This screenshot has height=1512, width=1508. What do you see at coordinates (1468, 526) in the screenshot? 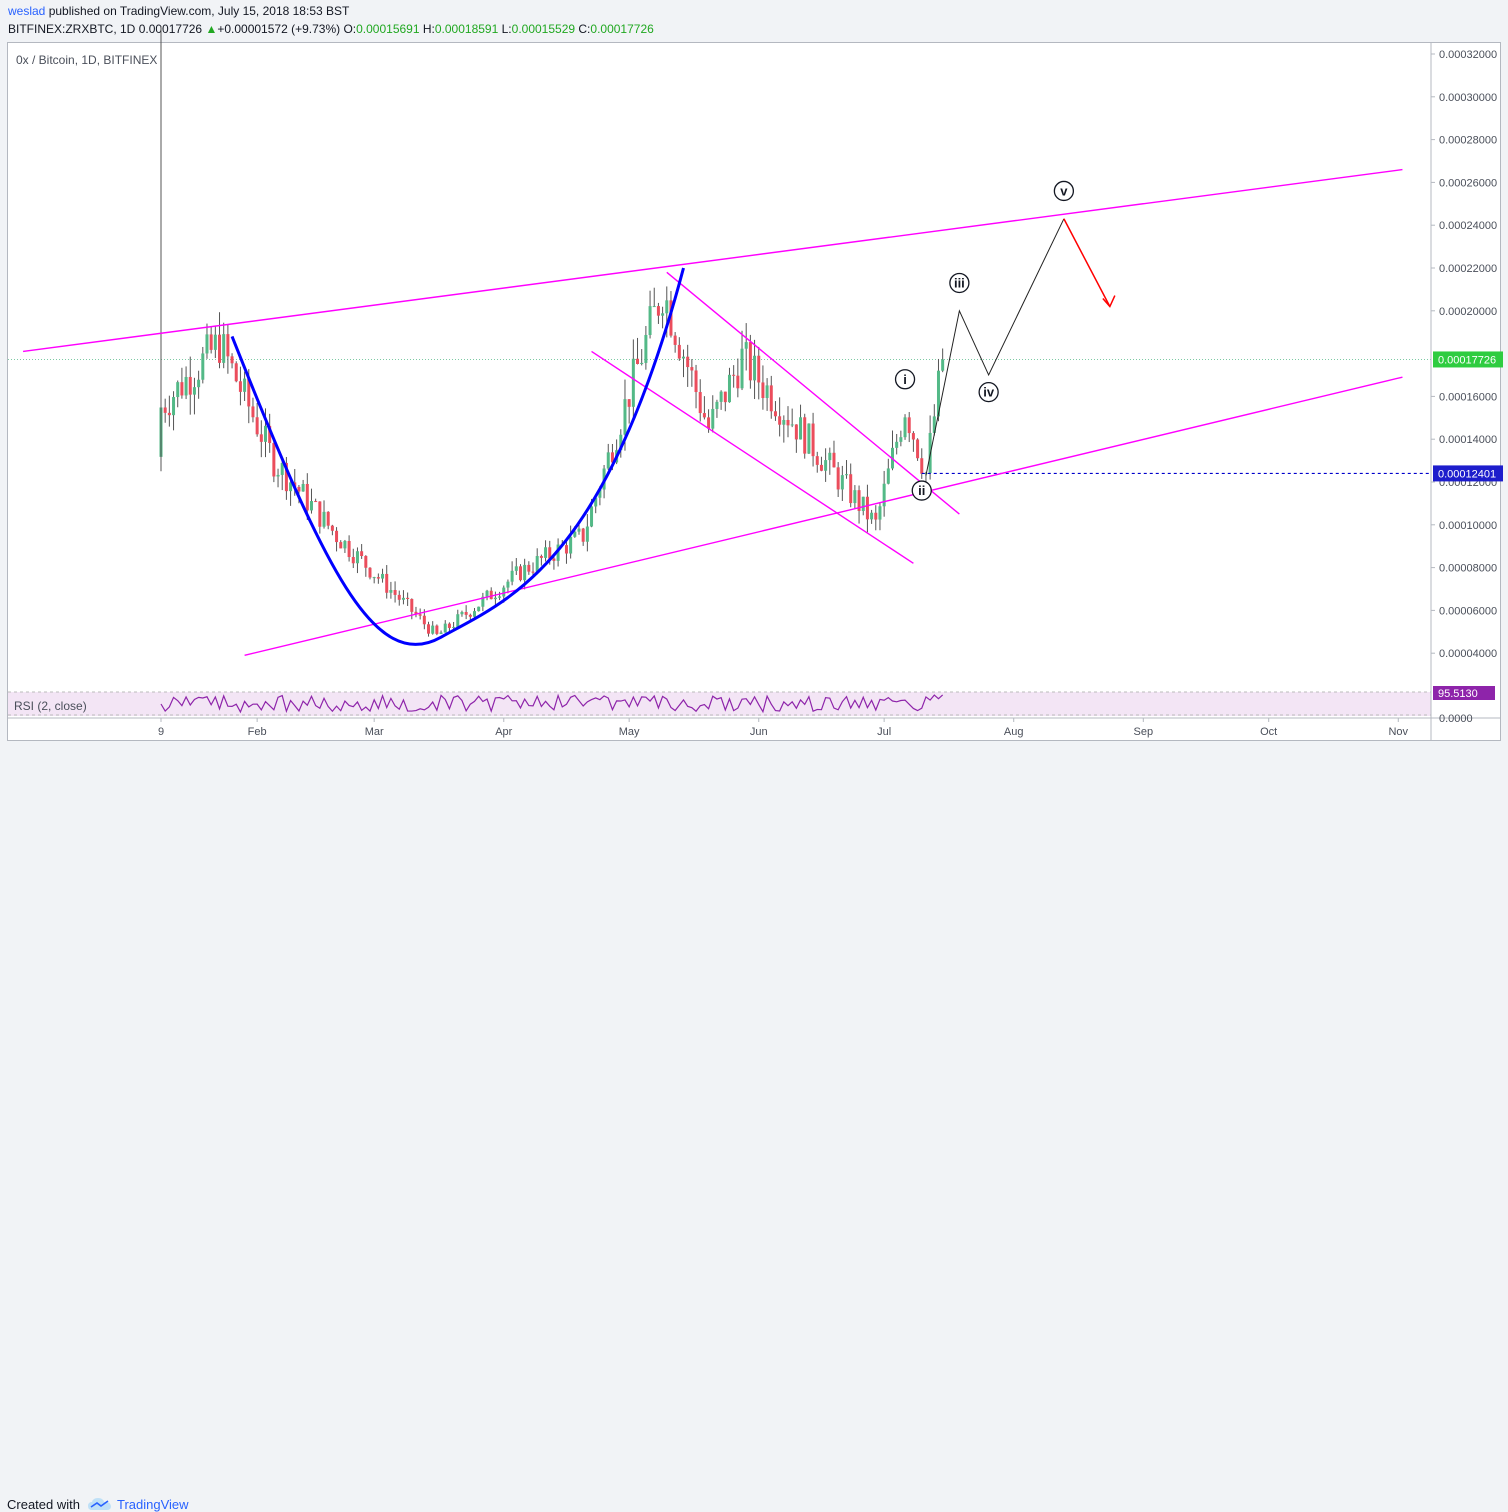
I see `y-tick-label: 0.00010000` at bounding box center [1468, 526].